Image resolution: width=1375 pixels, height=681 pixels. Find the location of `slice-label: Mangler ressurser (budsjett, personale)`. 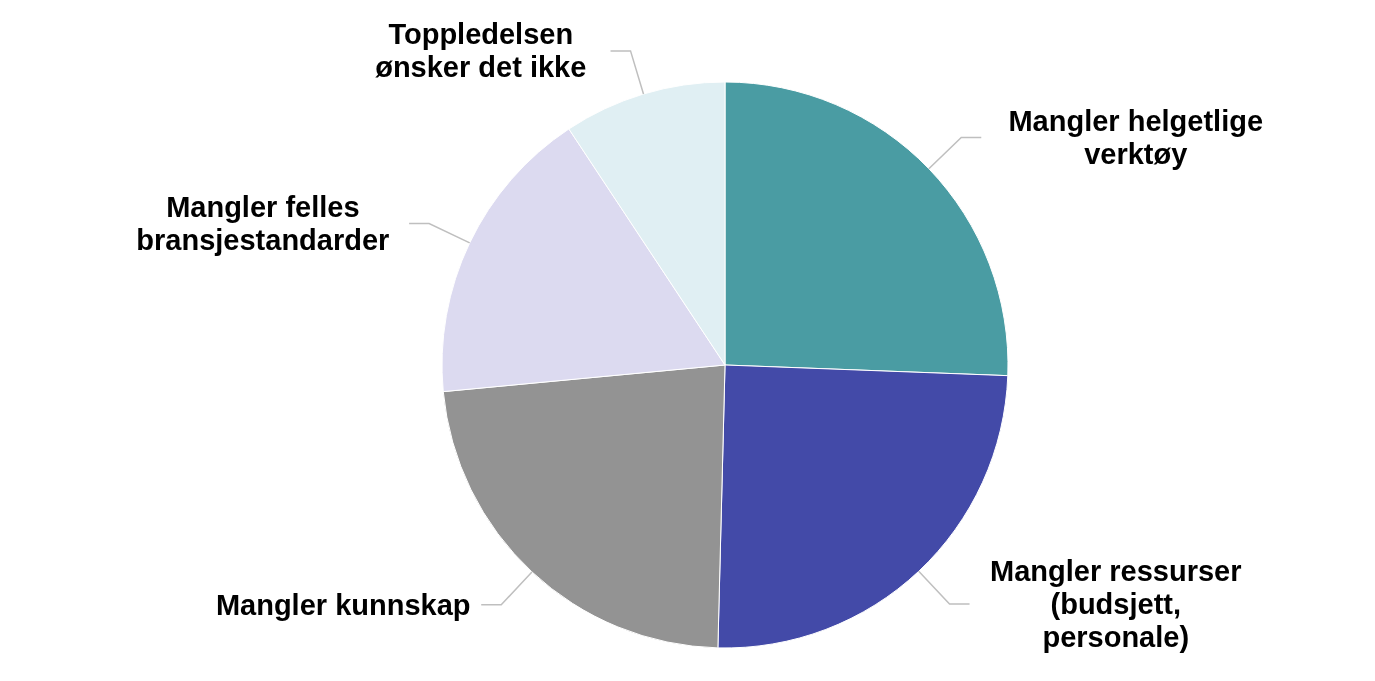

slice-label: Mangler ressurser (budsjett, personale) is located at coordinates (1116, 604).